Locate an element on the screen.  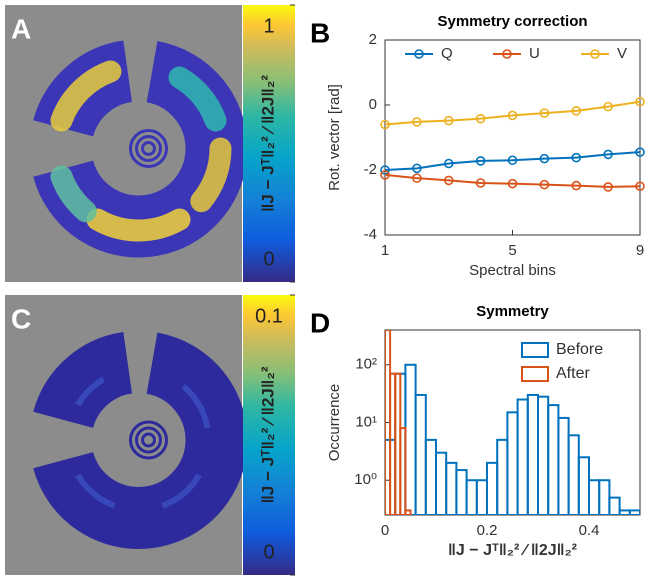
x-tick-label: 0 is located at coordinates (385, 530).